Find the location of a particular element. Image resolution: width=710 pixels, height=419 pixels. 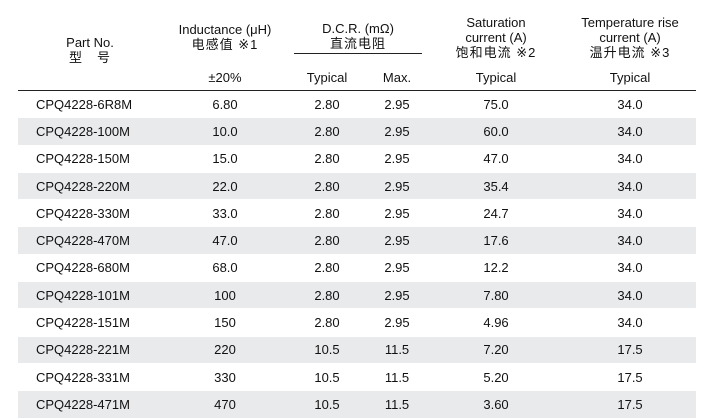

temperature-header-en-2: current (A) is located at coordinates (630, 37).